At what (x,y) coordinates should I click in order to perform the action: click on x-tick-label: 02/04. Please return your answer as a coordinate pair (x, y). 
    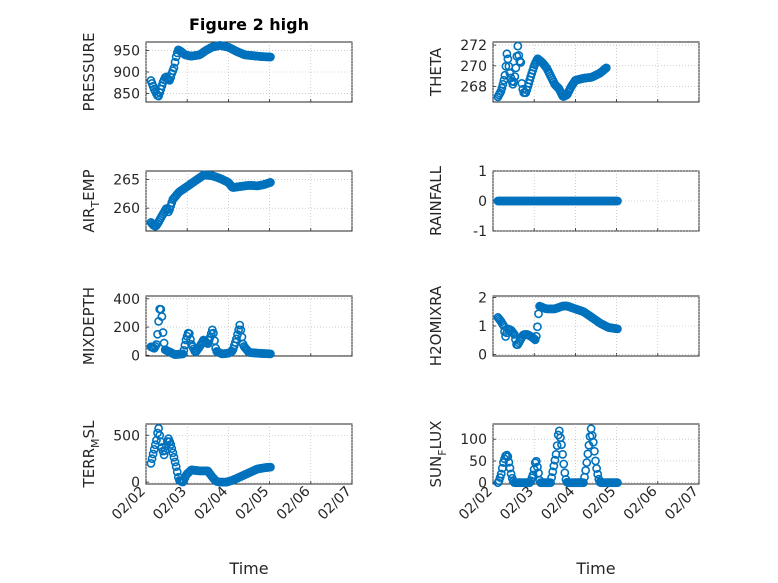
    Looking at the image, I should click on (211, 503).